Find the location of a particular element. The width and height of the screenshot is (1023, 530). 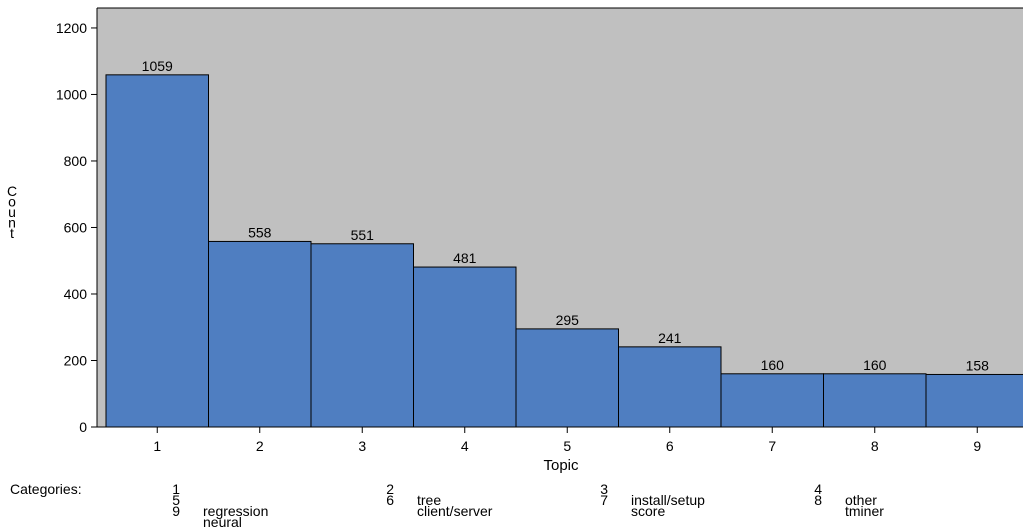

legend-item-label: tminer is located at coordinates (864, 511).